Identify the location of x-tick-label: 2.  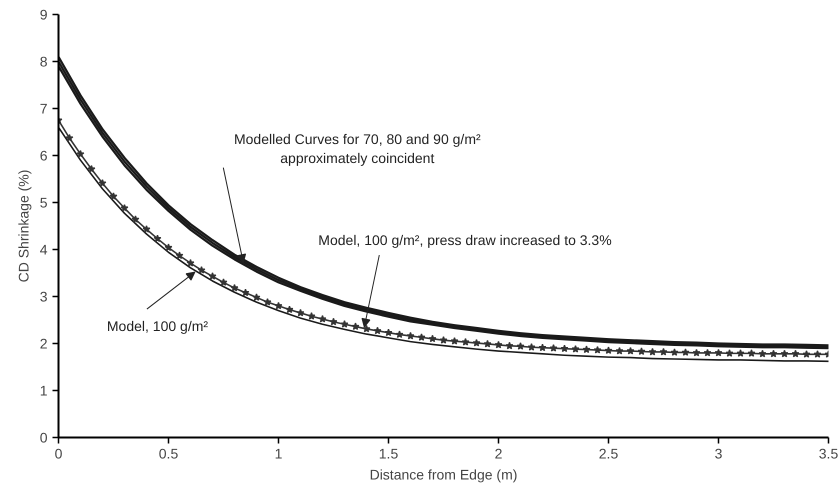
(498, 454).